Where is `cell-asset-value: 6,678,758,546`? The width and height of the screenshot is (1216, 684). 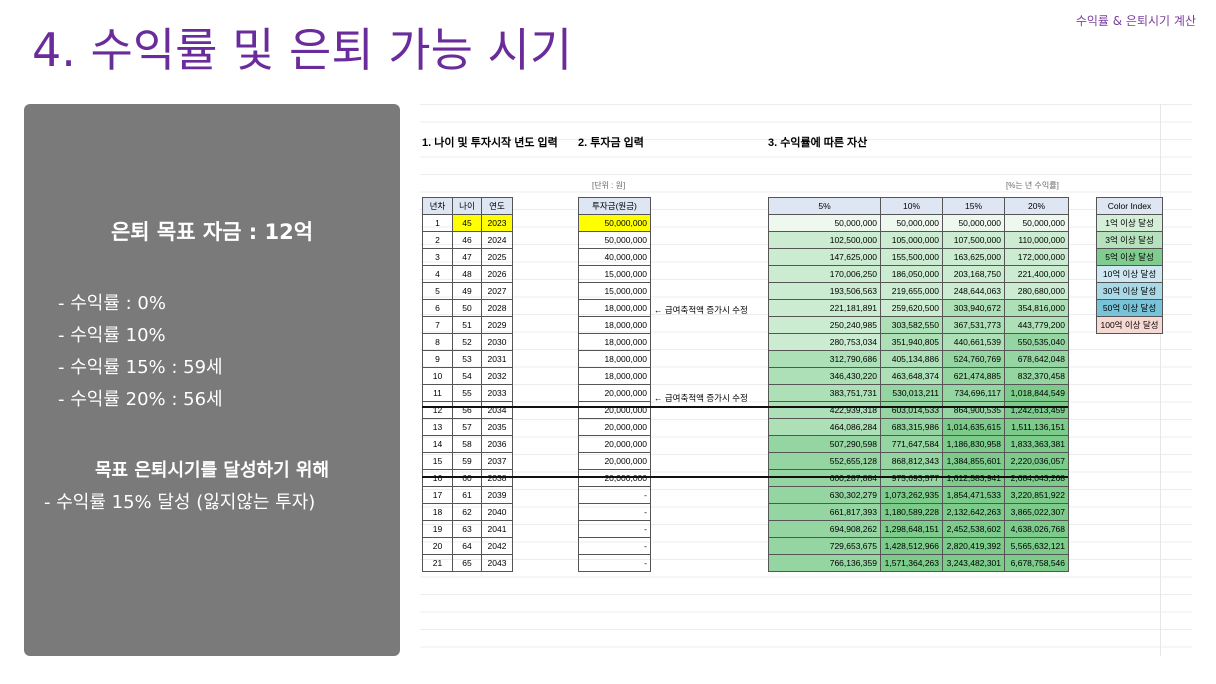 cell-asset-value: 6,678,758,546 is located at coordinates (1036, 563).